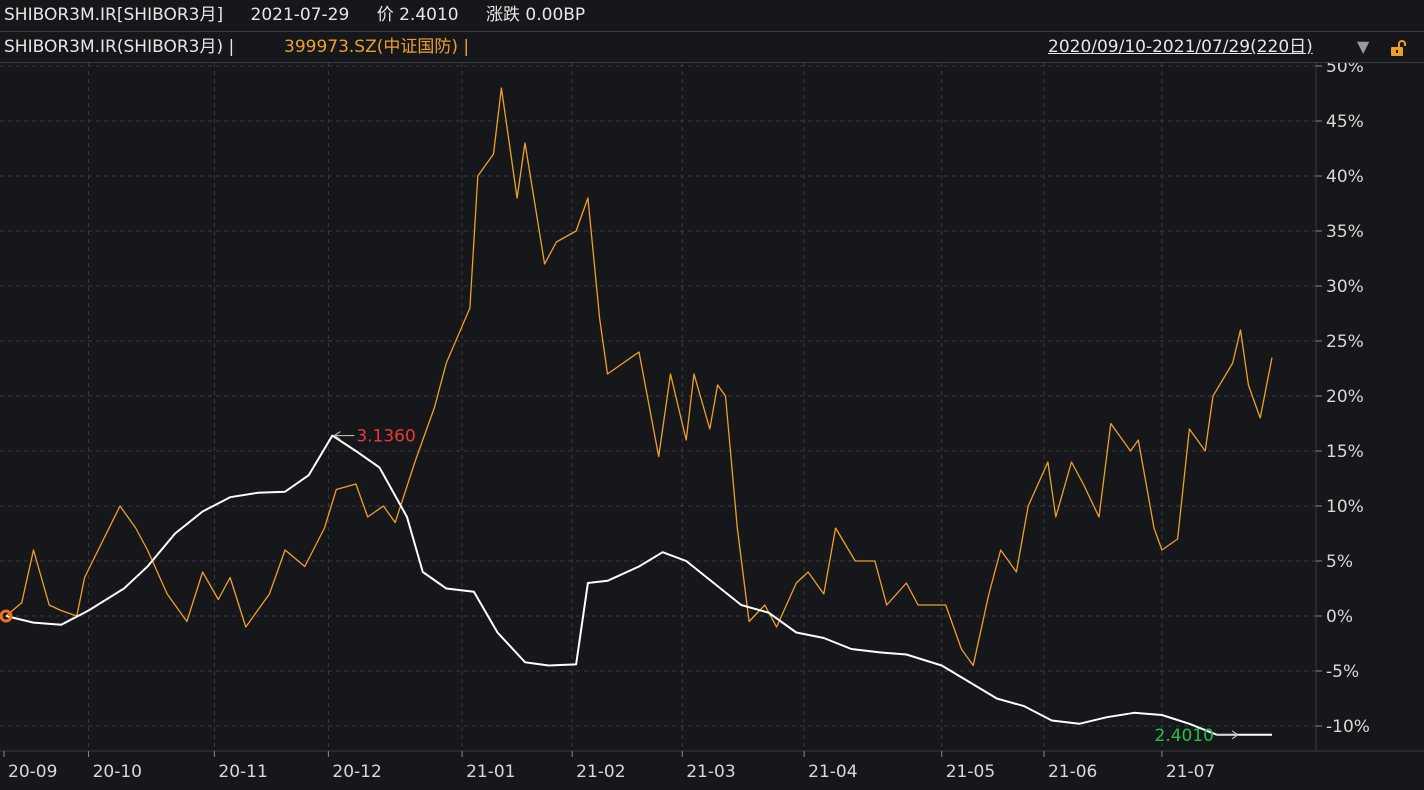  I want to click on y-tick-label: 45%, so click(1345, 122).